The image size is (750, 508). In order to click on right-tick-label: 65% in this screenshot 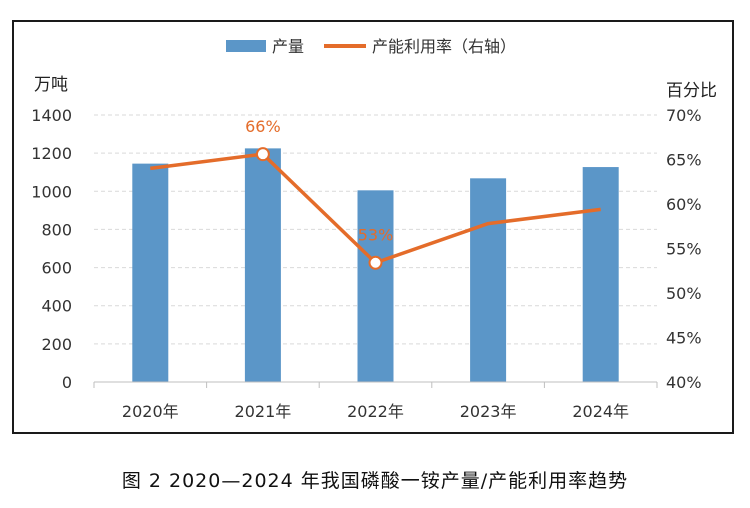, I will do `click(684, 160)`.